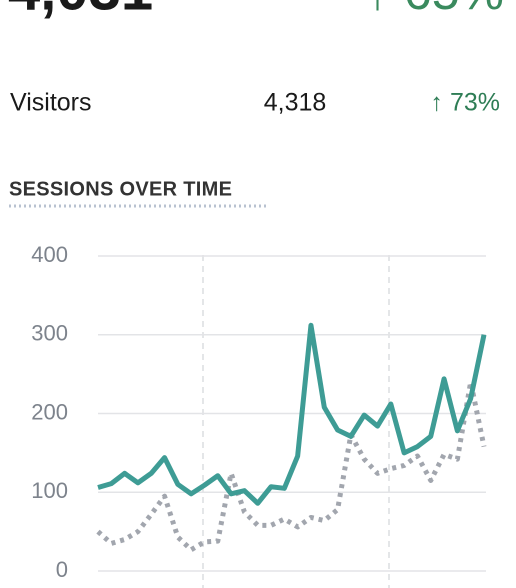 The height and width of the screenshot is (588, 516). What do you see at coordinates (49, 333) in the screenshot?
I see `y-tick-label: 300` at bounding box center [49, 333].